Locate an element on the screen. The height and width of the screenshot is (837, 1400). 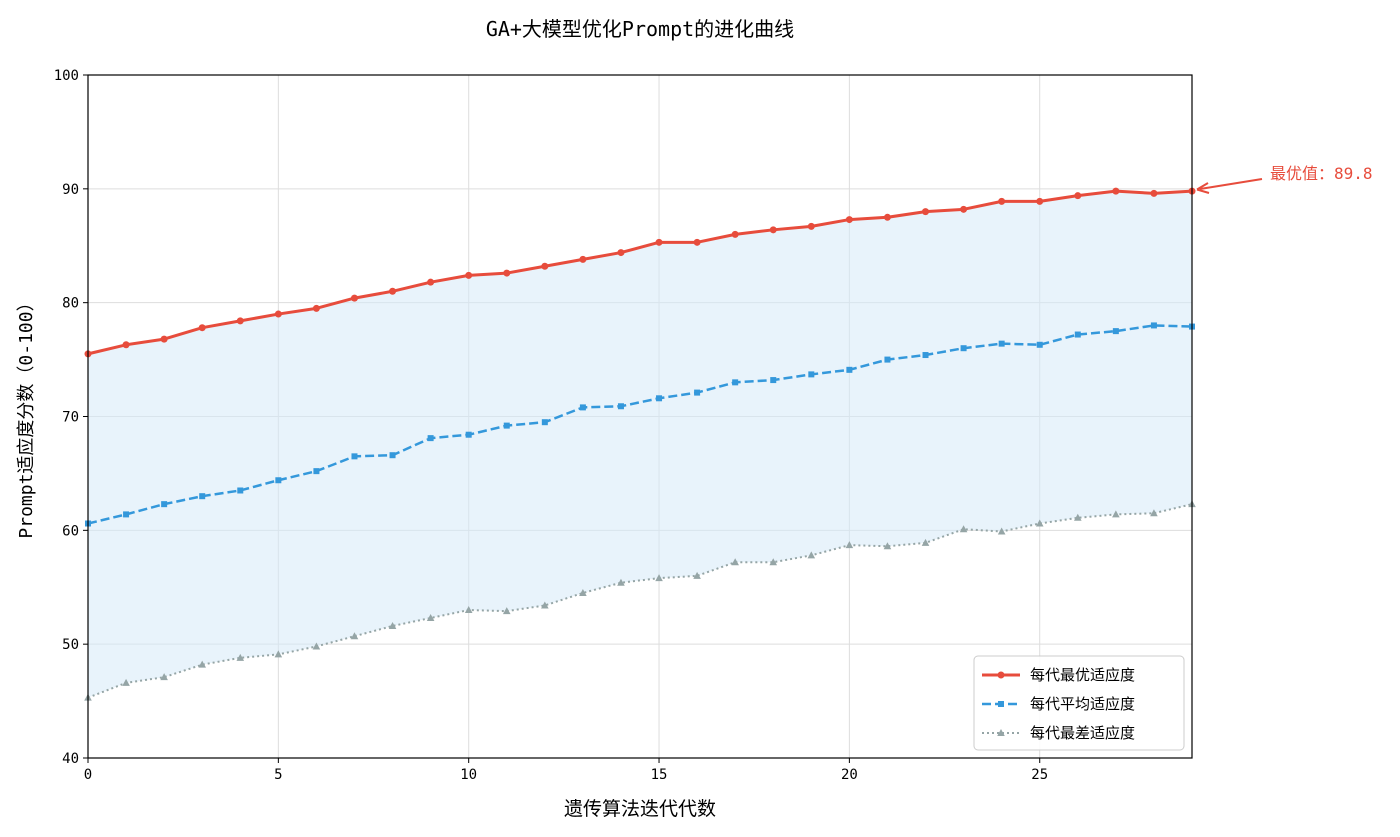
y-tick-label: 80 is located at coordinates (70, 304).